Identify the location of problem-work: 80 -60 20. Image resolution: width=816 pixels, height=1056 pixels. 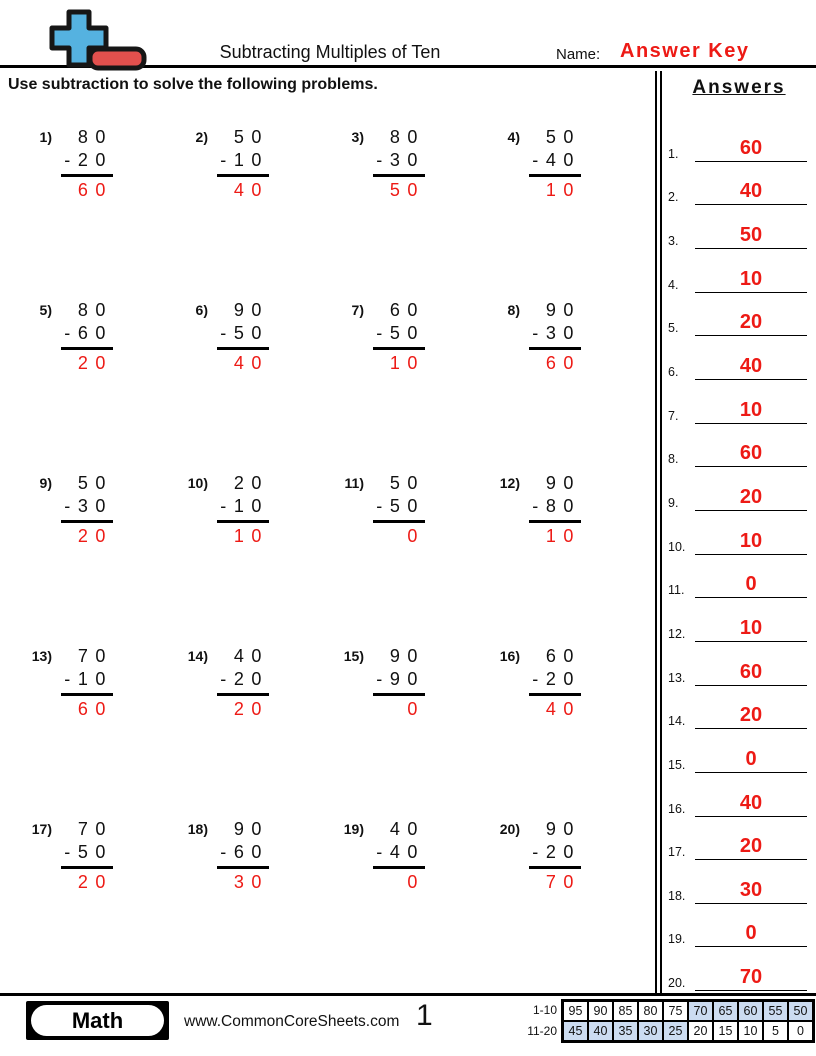
(87, 385).